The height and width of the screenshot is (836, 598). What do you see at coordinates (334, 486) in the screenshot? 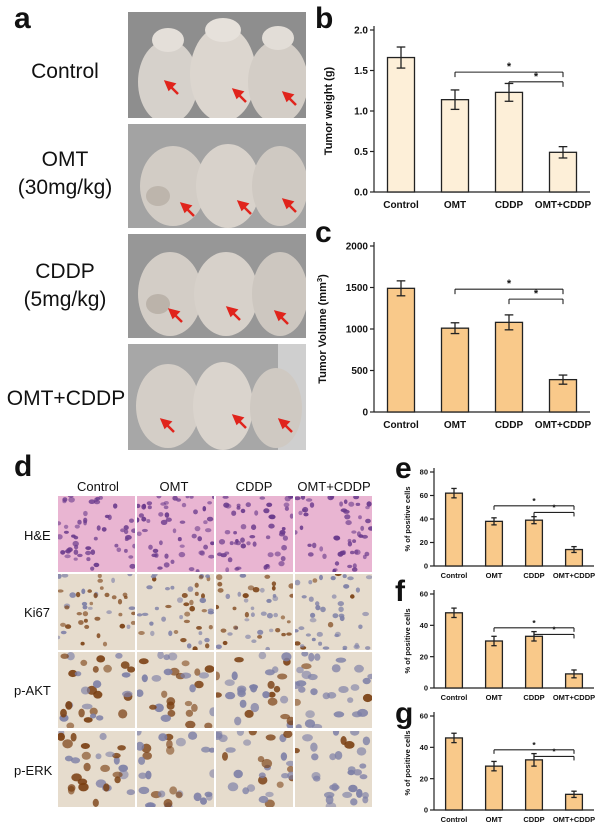
I see `tissue-column-label-omt-cddp: OMT+CDDP` at bounding box center [334, 486].